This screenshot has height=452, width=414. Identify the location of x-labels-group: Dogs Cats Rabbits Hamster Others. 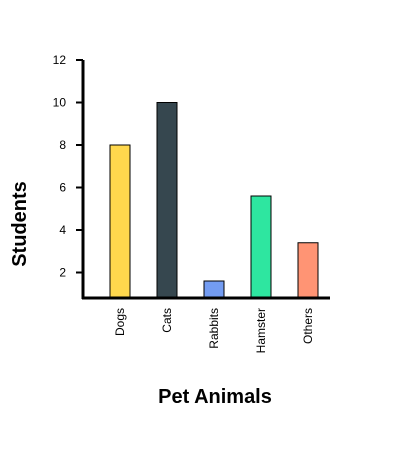
(214, 330).